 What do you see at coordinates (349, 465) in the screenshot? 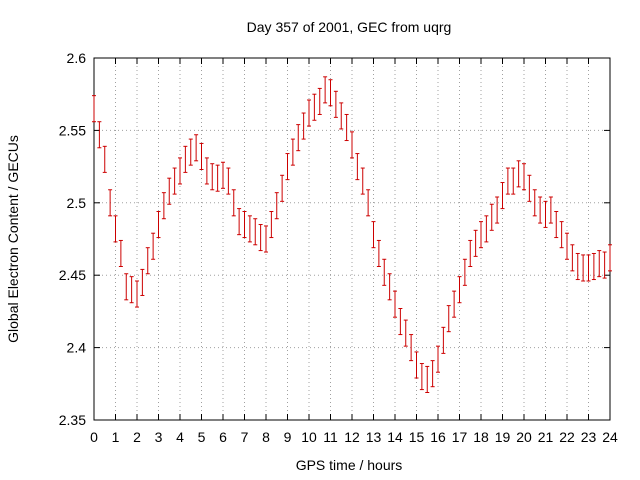
I see `x-axis-label: GPS time / hours` at bounding box center [349, 465].